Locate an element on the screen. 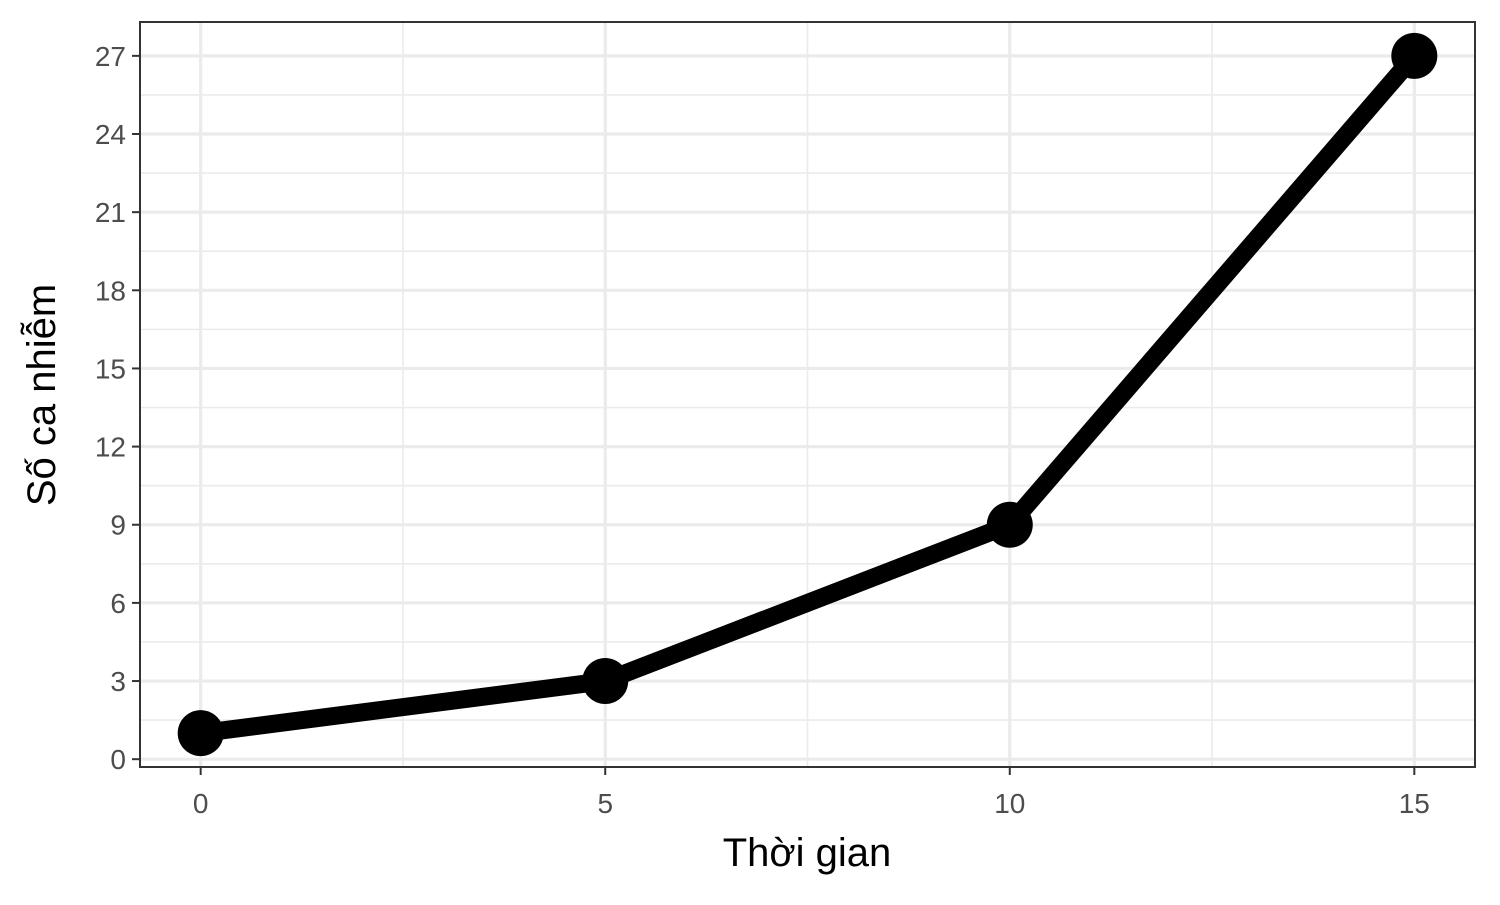  x-tick-label: 0 is located at coordinates (201, 803).